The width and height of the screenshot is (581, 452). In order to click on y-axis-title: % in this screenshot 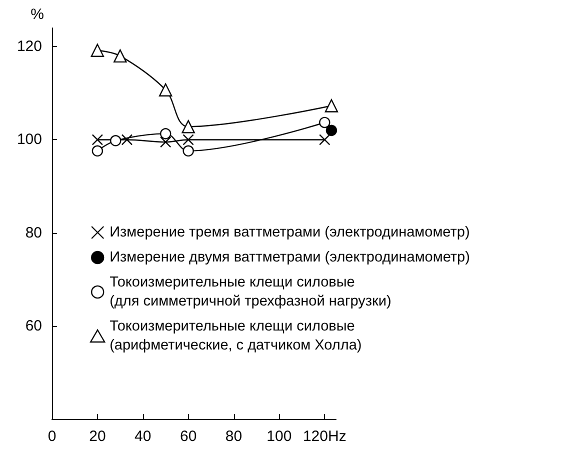, I will do `click(37, 14)`.